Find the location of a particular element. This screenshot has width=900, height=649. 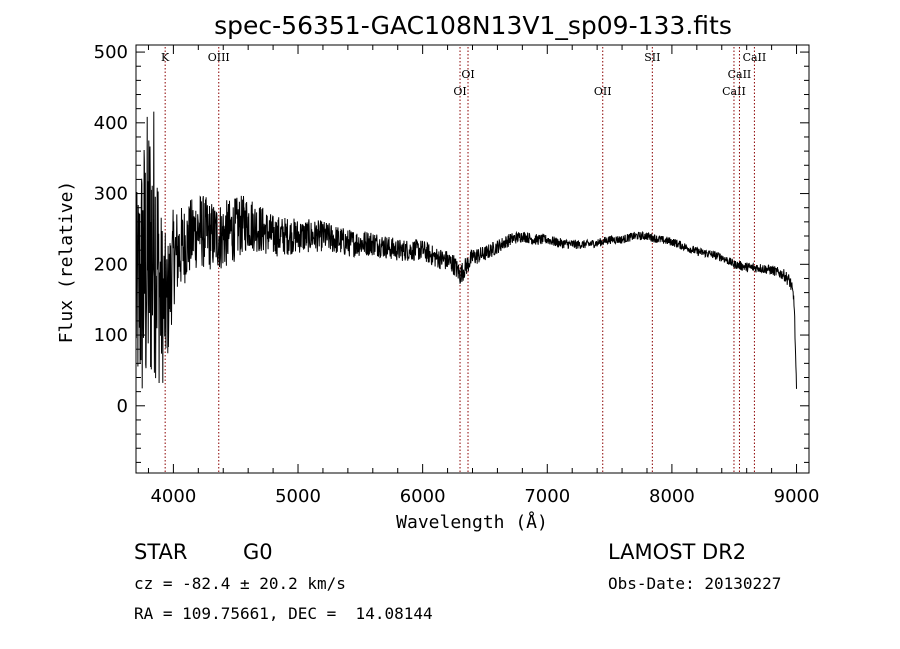

spectral-line-label: OII is located at coordinates (603, 91).